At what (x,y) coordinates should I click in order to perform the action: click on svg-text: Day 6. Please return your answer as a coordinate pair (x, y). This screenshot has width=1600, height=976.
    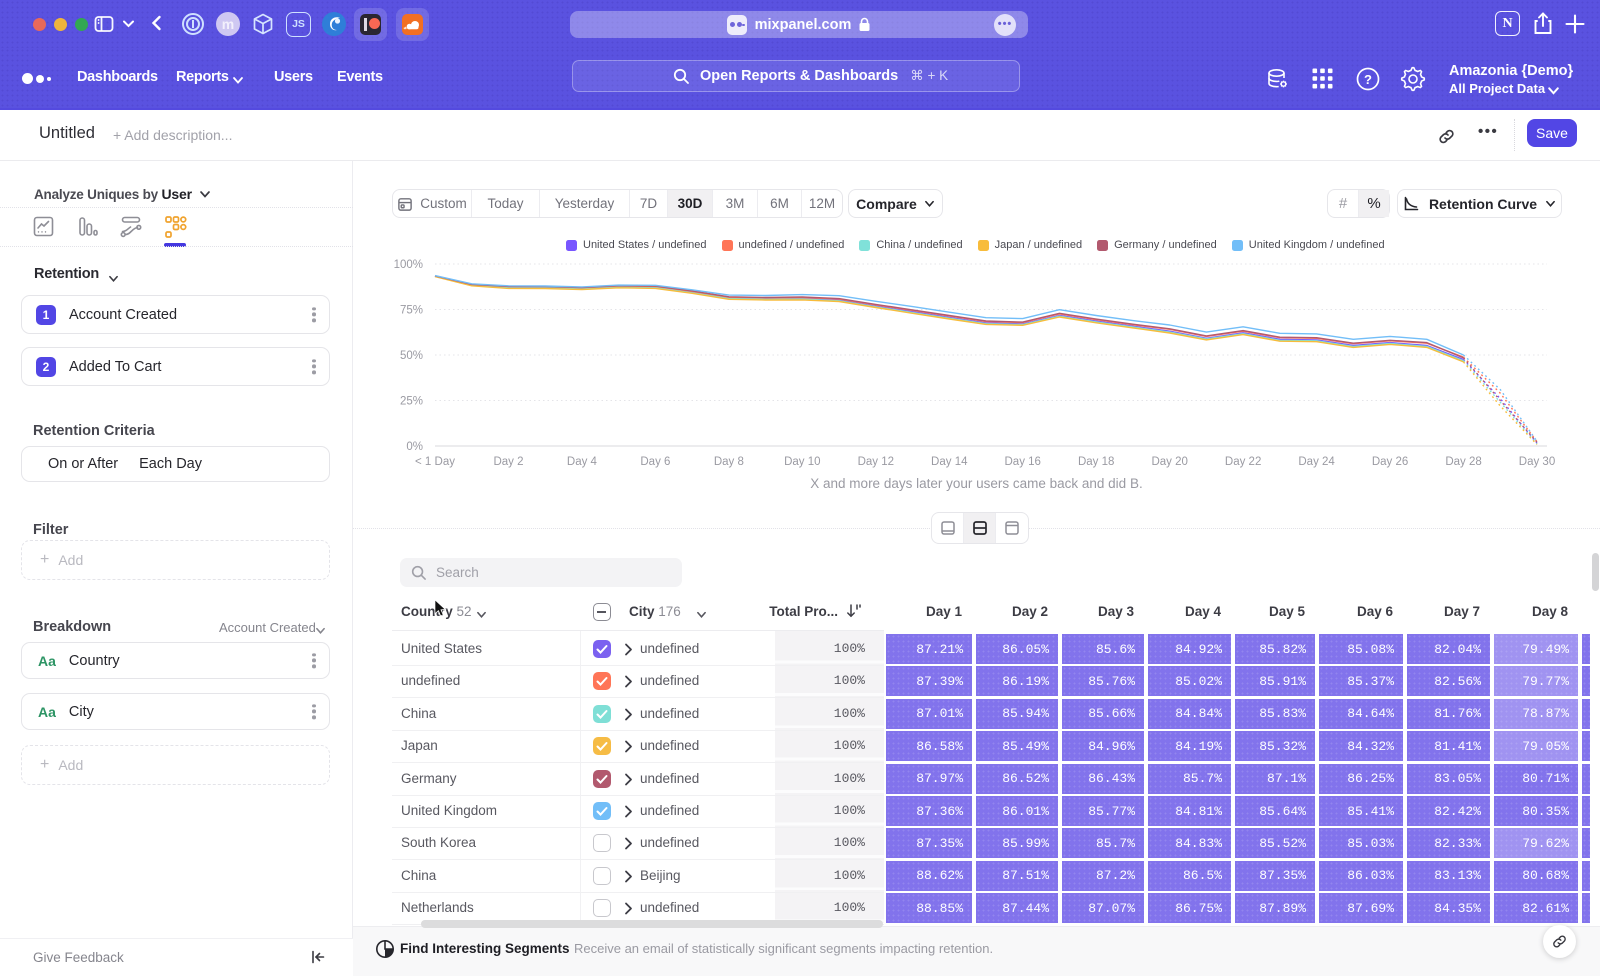
    Looking at the image, I should click on (655, 462).